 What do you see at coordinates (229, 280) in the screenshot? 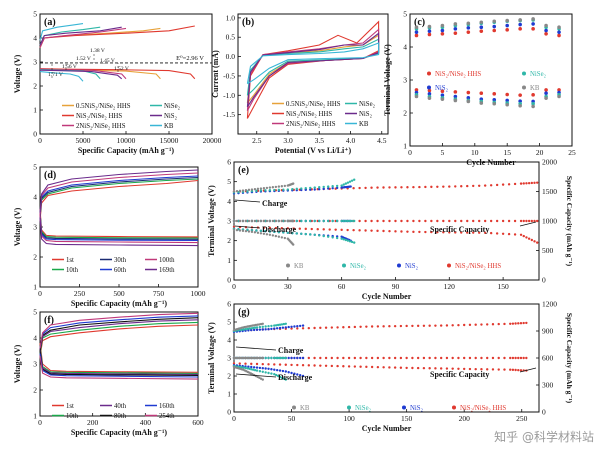
I see `y-tick-label: 0` at bounding box center [229, 280].